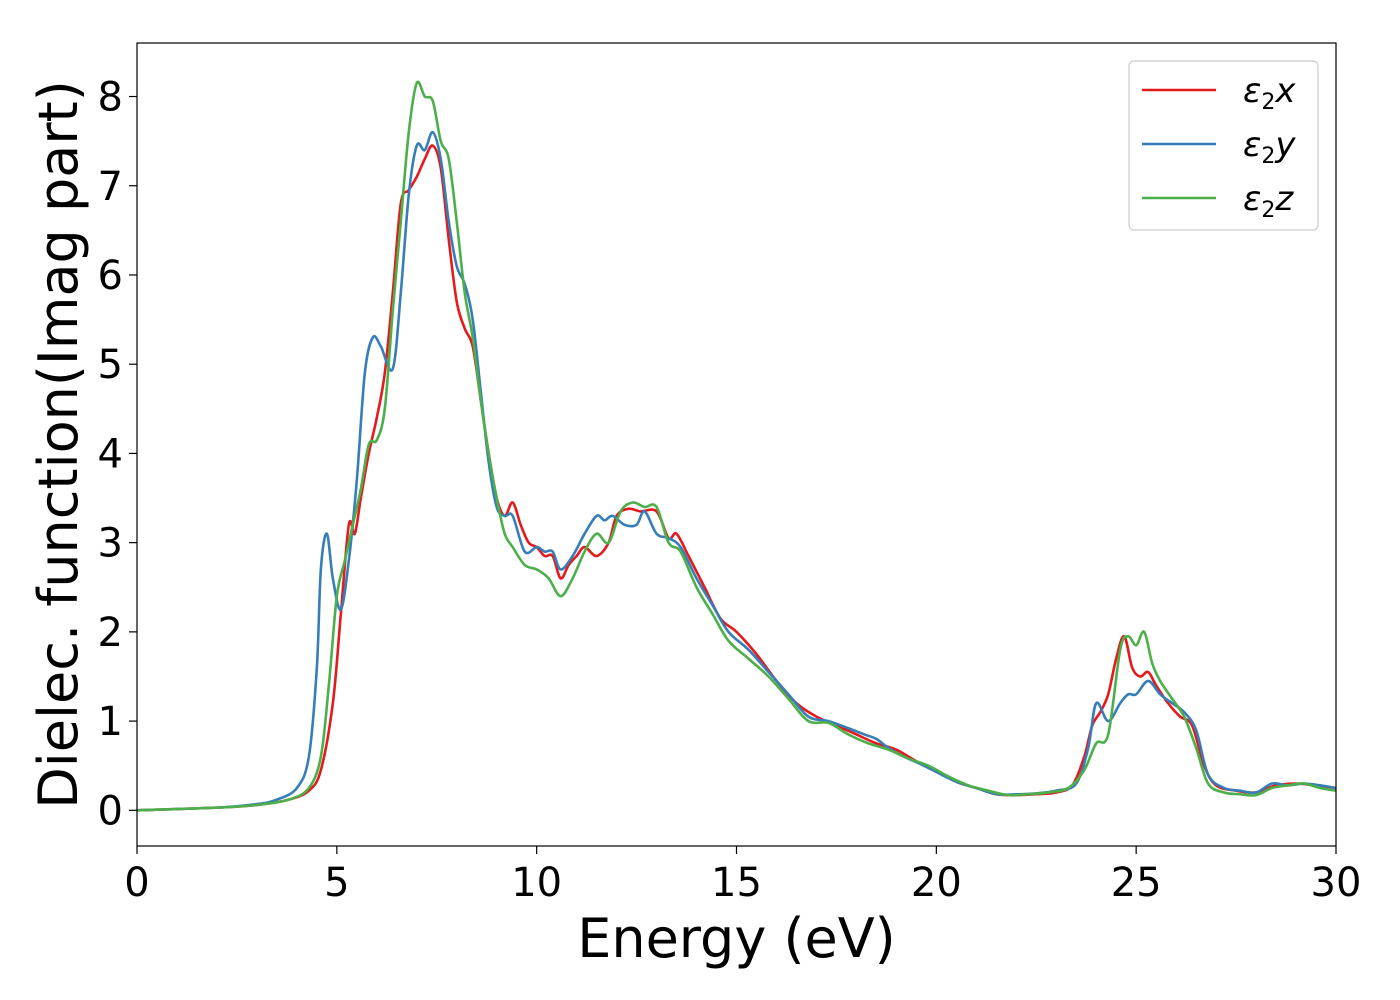 This screenshot has height=1000, width=1400. I want to click on y-tick-label: 0, so click(110, 811).